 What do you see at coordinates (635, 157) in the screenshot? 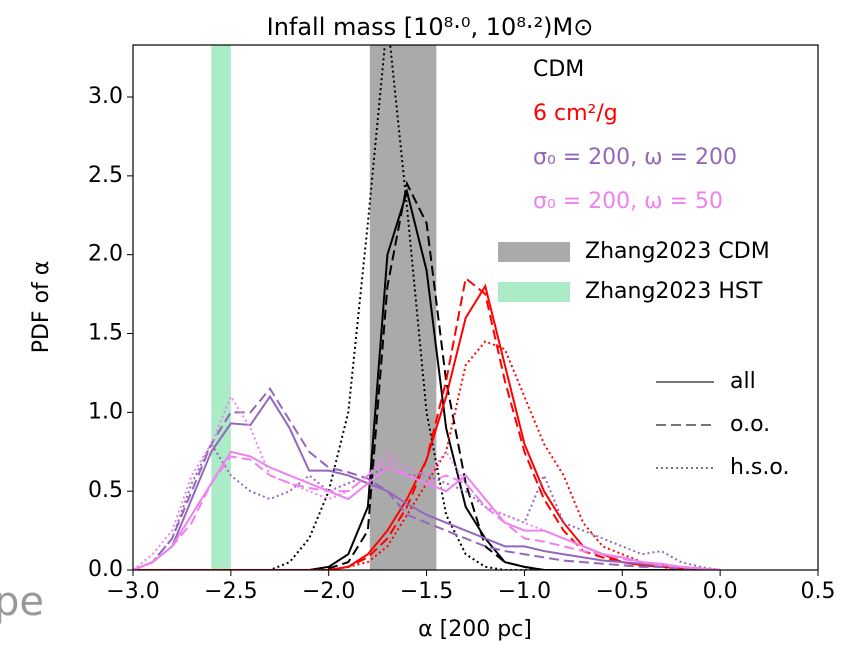
I see `legend-label: σ₀ = 200, ω = 200` at bounding box center [635, 157].